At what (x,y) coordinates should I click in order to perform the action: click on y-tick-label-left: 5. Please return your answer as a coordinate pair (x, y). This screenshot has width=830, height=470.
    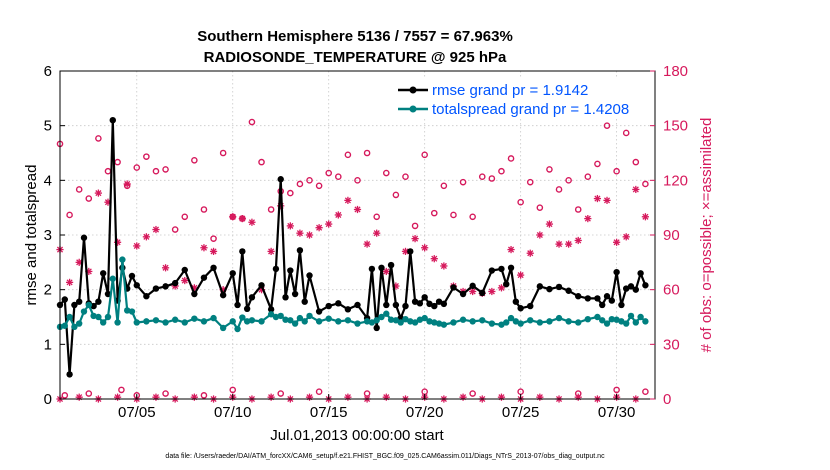
    Looking at the image, I should click on (48, 126).